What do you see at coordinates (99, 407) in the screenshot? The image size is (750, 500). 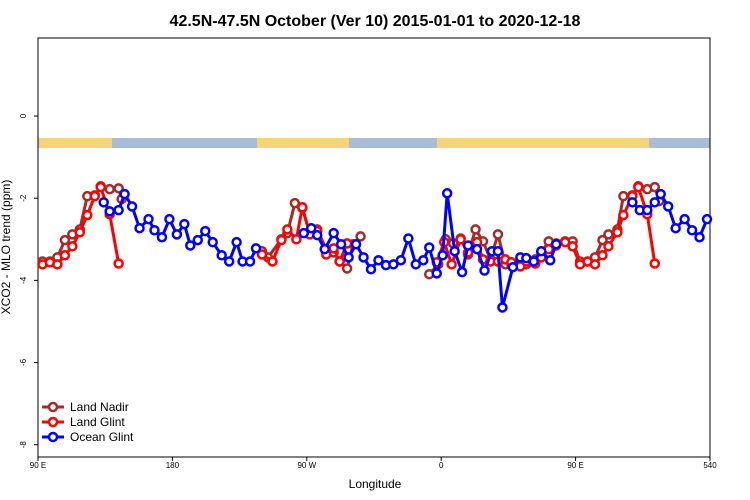 I see `legend-label: Land Nadir` at bounding box center [99, 407].